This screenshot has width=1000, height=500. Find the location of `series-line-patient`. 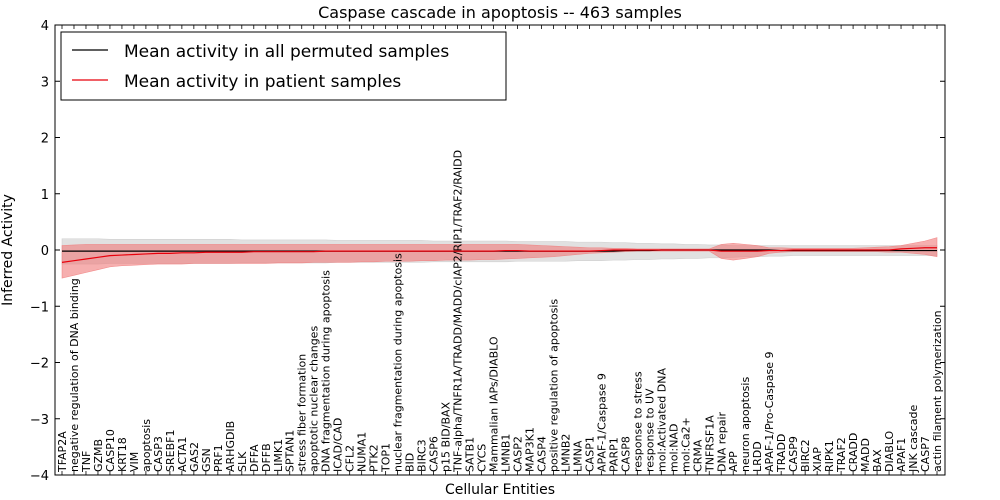

series-line-patient is located at coordinates (499, 255).